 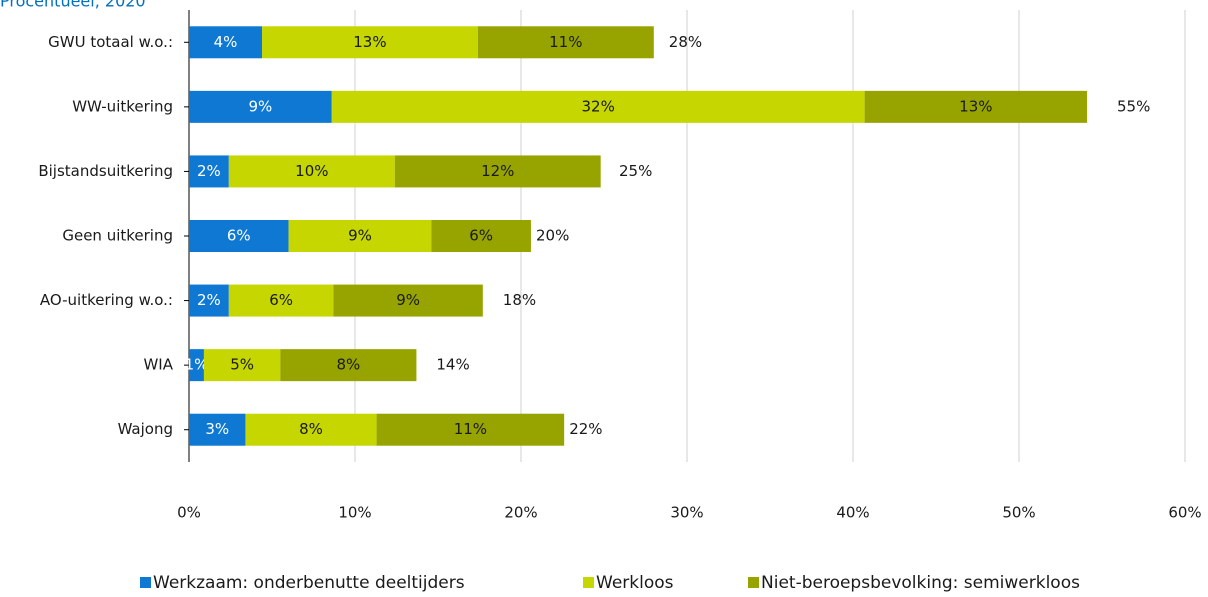 What do you see at coordinates (519, 300) in the screenshot?
I see `total-label: 18%` at bounding box center [519, 300].